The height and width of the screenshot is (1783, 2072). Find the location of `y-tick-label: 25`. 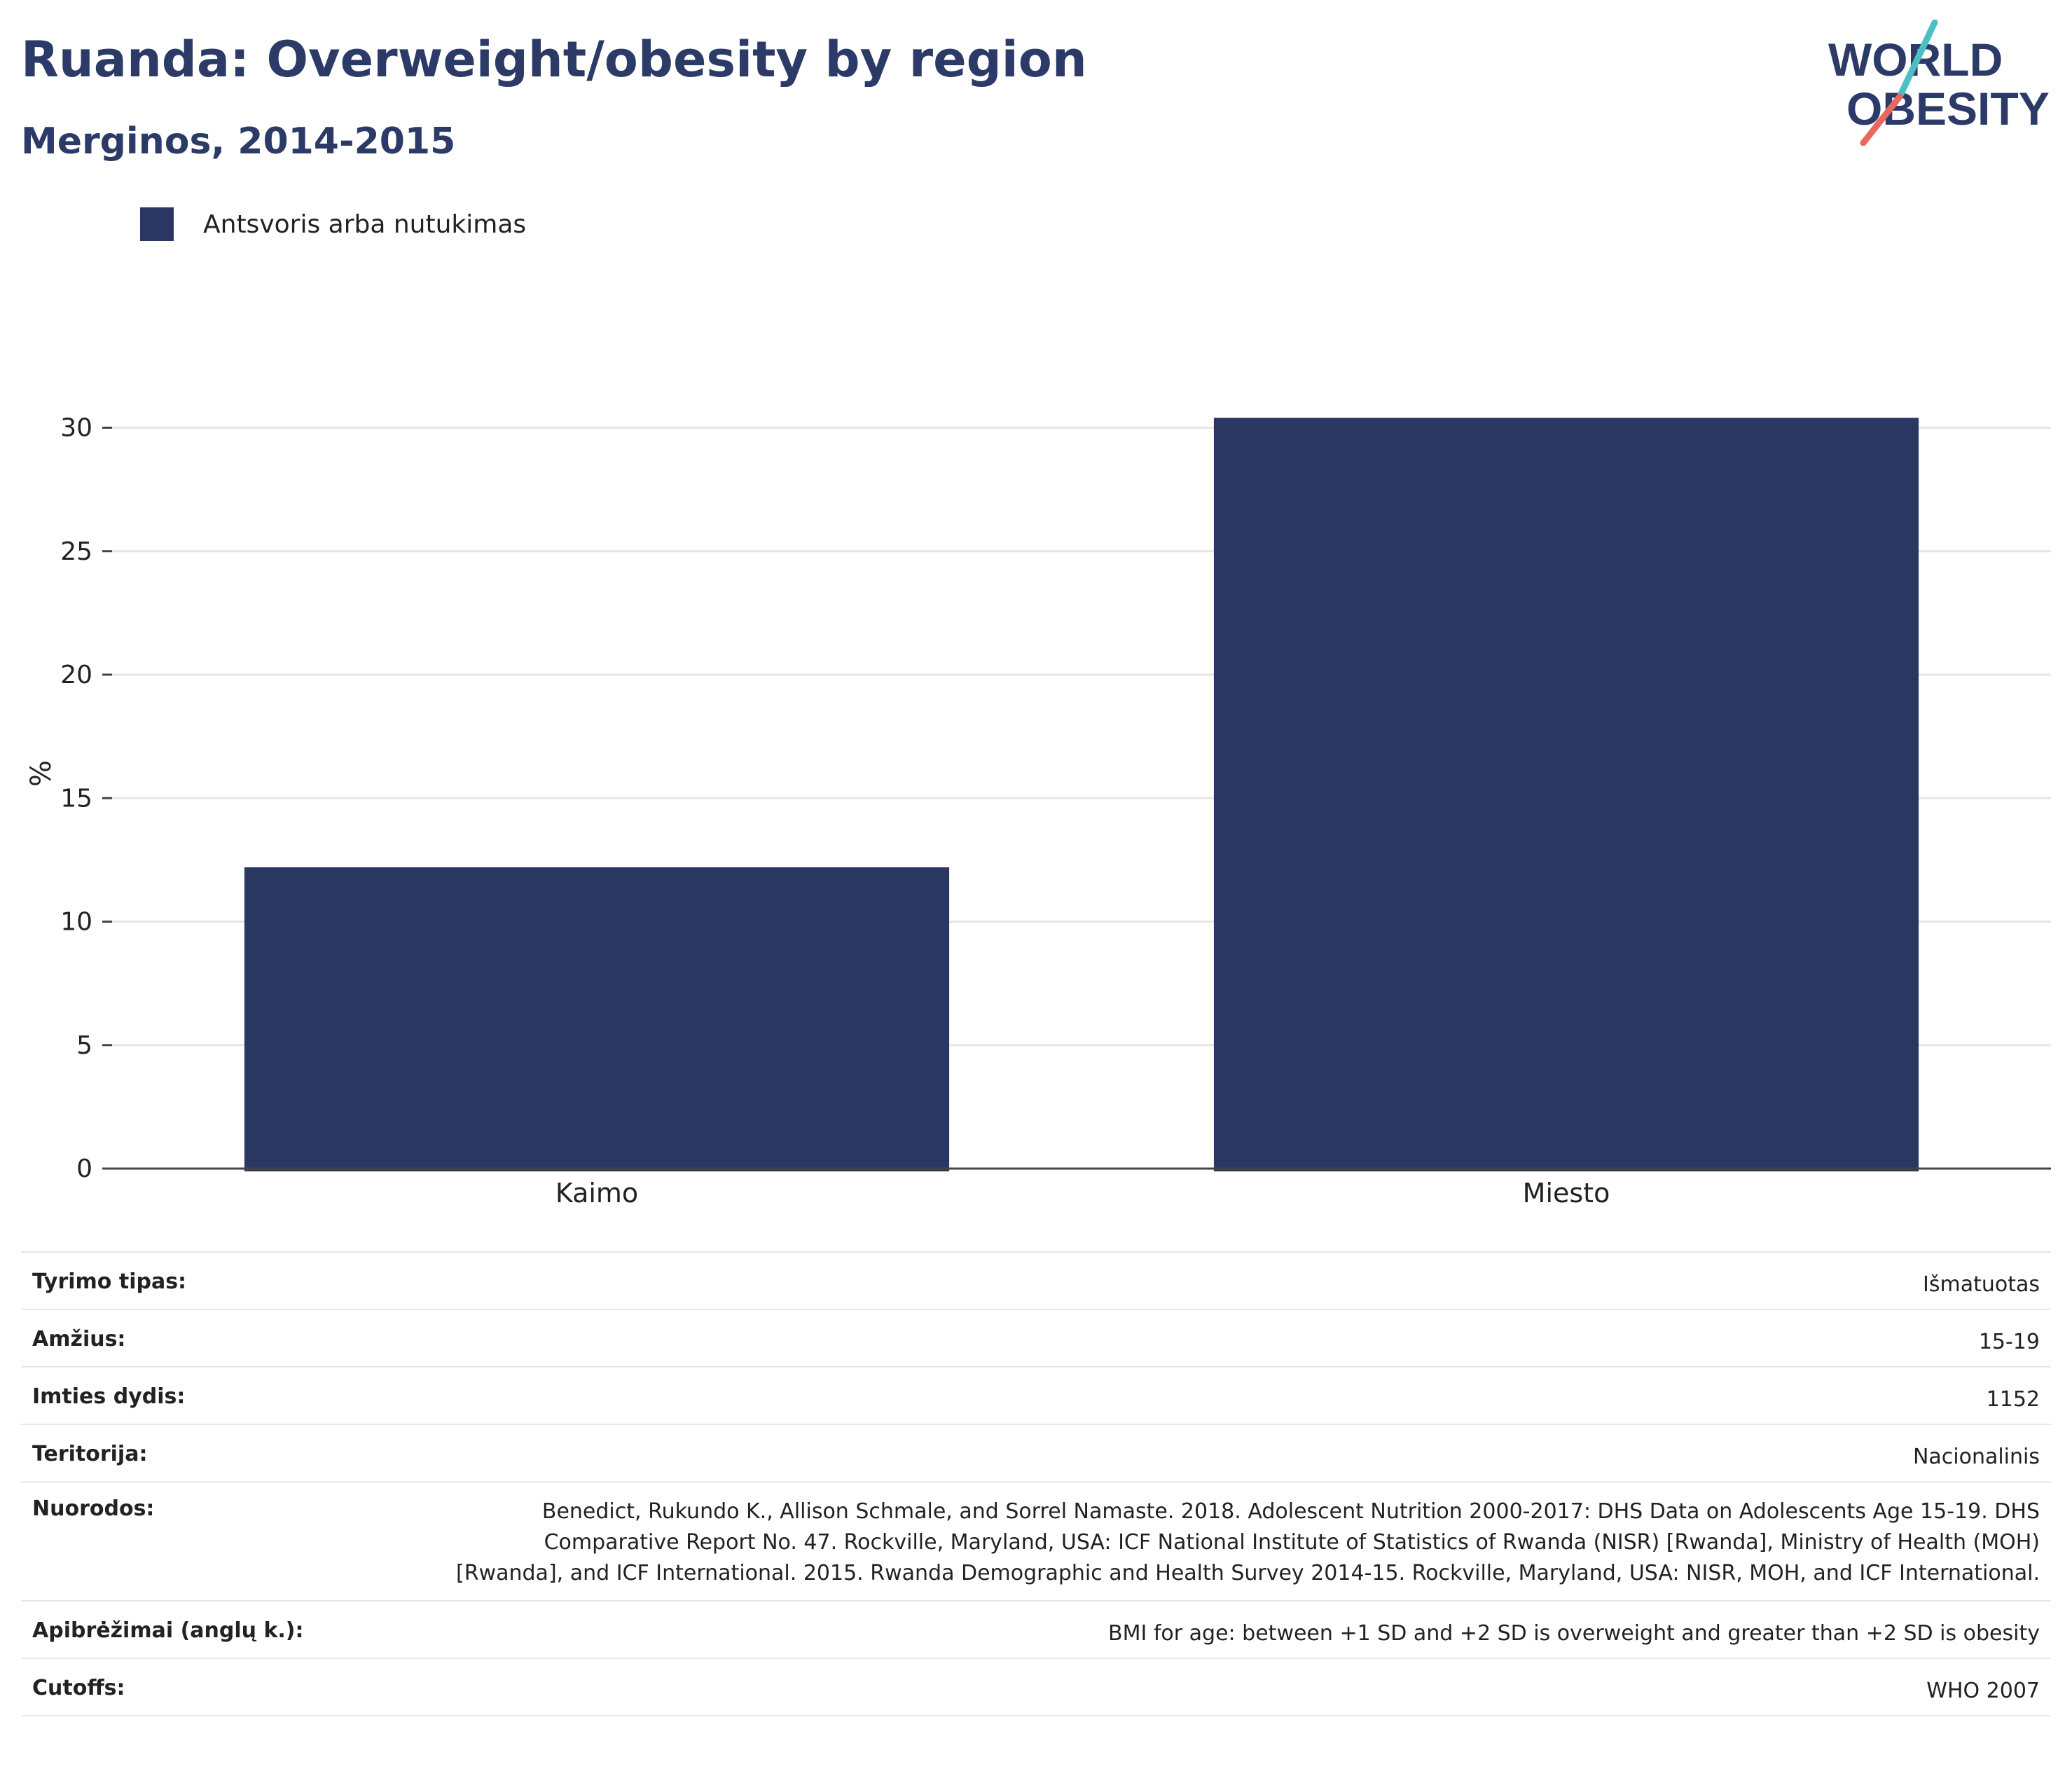

y-tick-label: 25 is located at coordinates (76, 551).